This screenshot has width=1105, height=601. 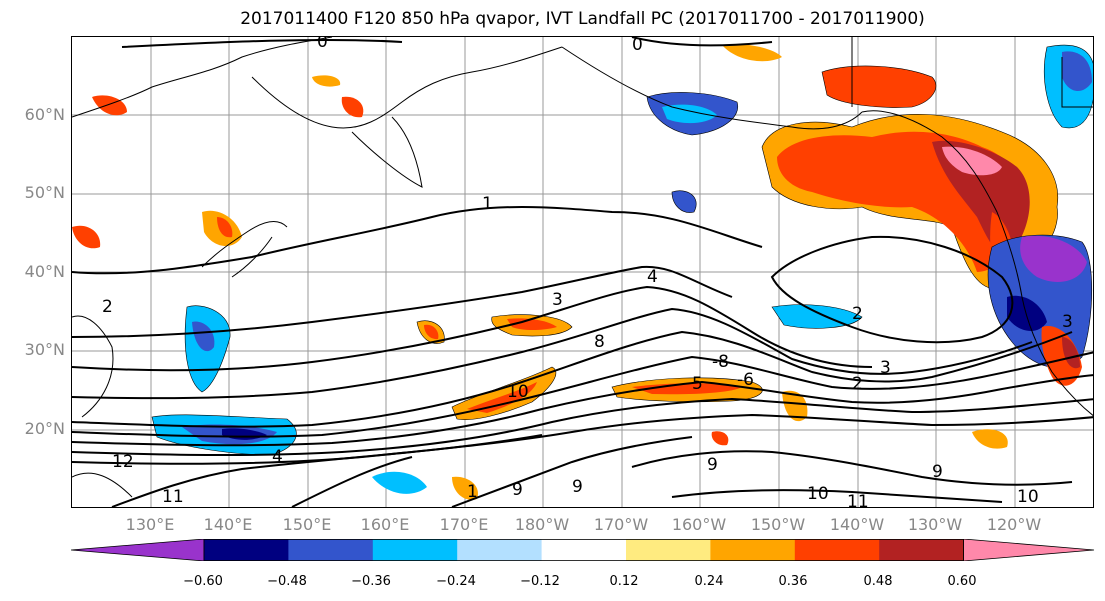 What do you see at coordinates (778, 524) in the screenshot?
I see `lon-label: 150°W` at bounding box center [778, 524].